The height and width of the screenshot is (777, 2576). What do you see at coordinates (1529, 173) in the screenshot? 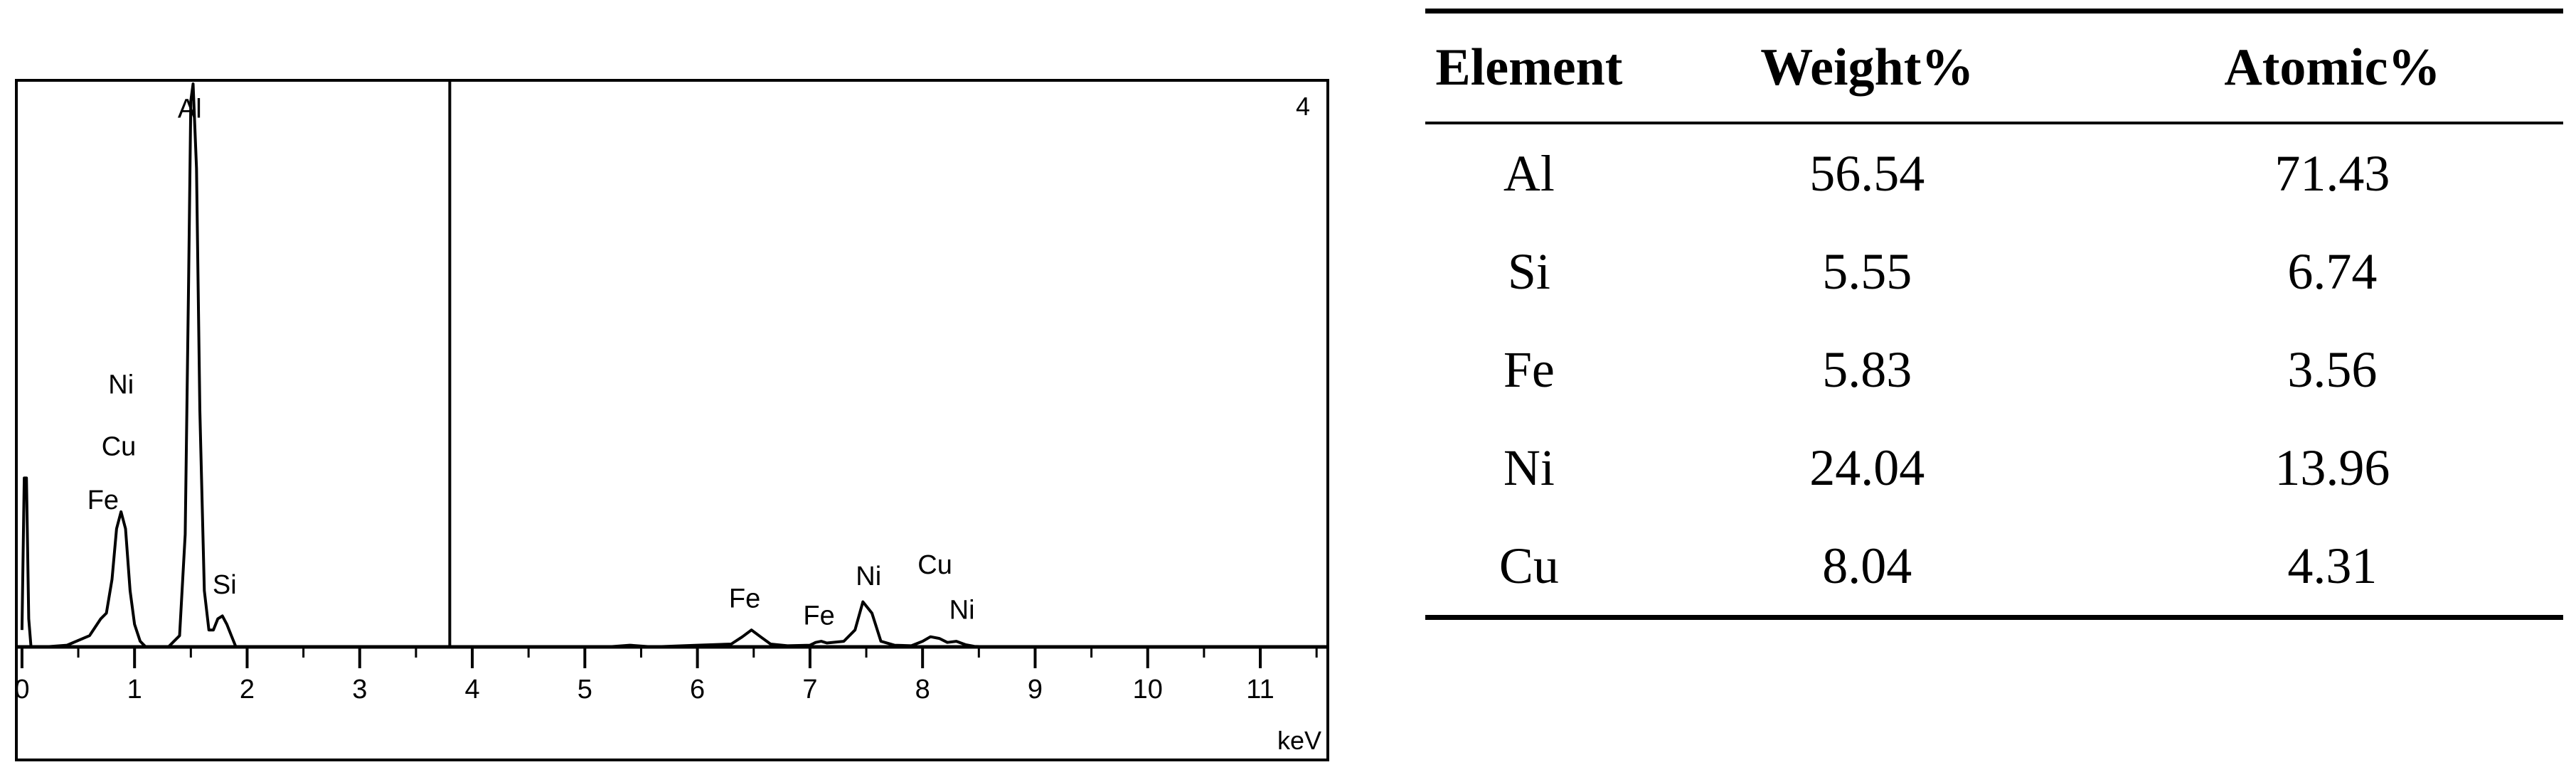
I see `cell-element: Al` at bounding box center [1529, 173].